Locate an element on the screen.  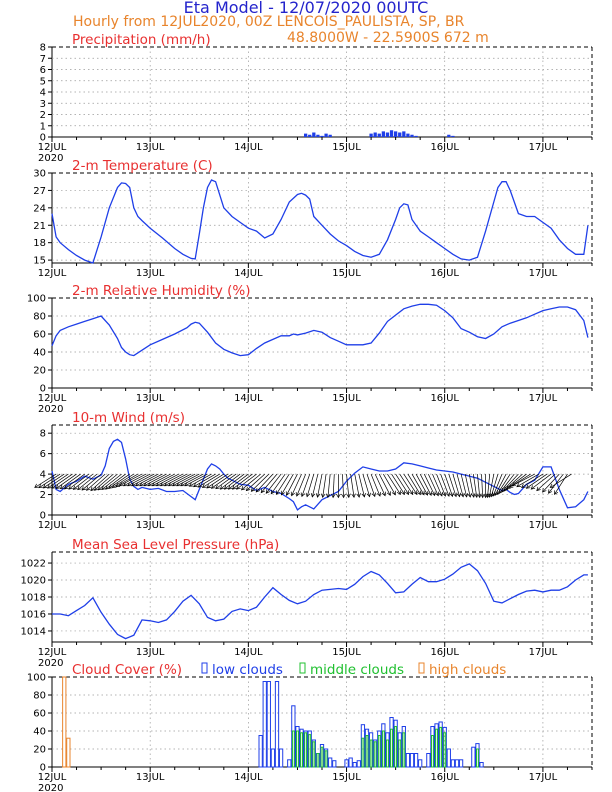
y-tick-label: 1016 is located at coordinates (33, 614).